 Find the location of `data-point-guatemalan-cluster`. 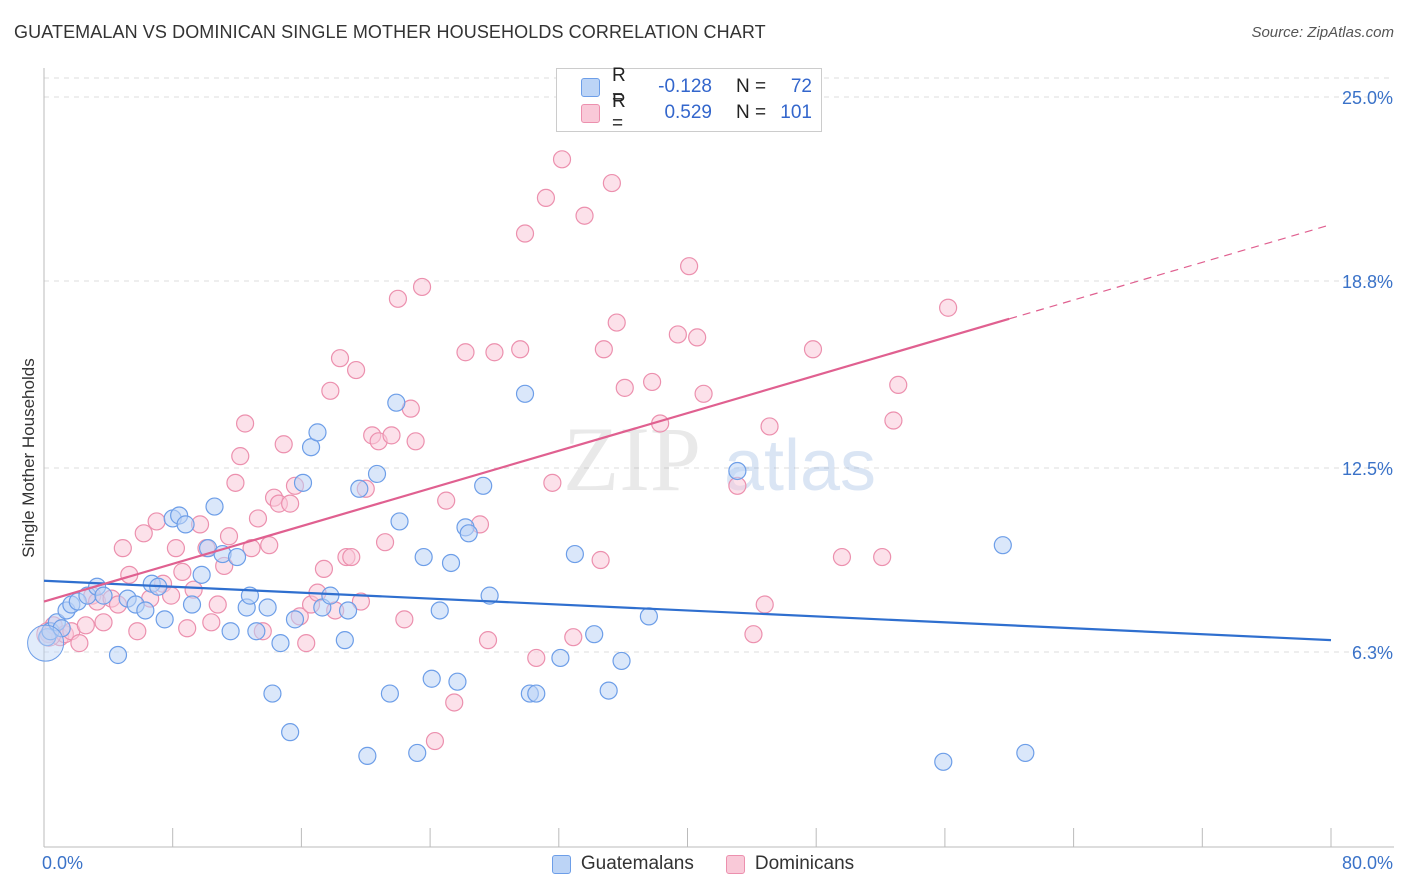

data-point-guatemalan-cluster is located at coordinates (46, 643).